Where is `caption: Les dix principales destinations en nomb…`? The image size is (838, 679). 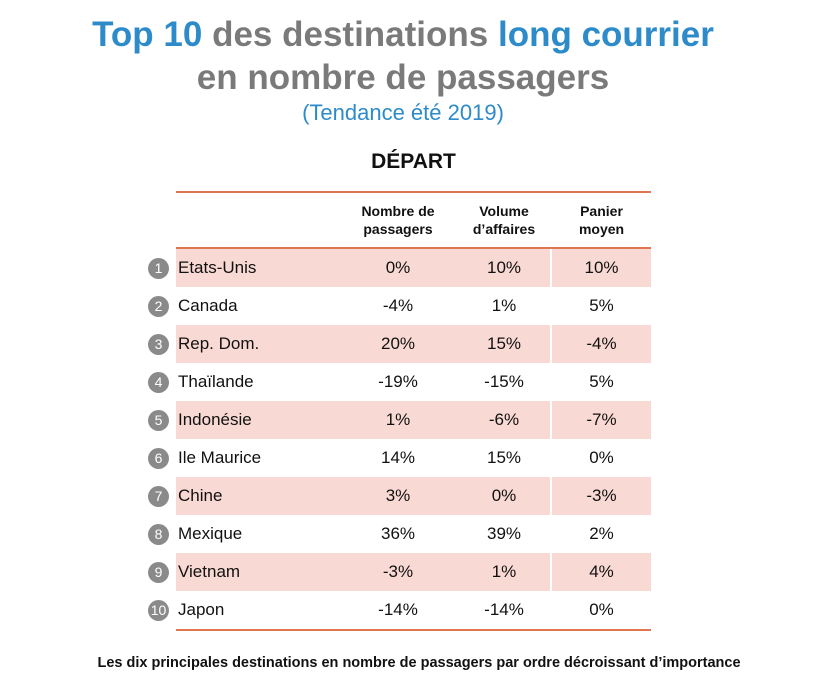 caption: Les dix principales destinations en nomb… is located at coordinates (419, 663).